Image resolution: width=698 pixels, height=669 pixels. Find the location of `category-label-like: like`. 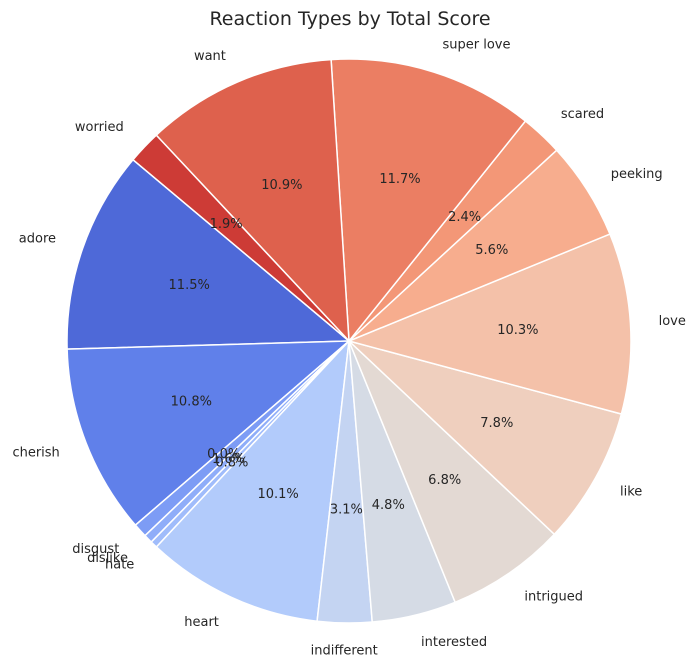

category-label-like: like is located at coordinates (631, 492).